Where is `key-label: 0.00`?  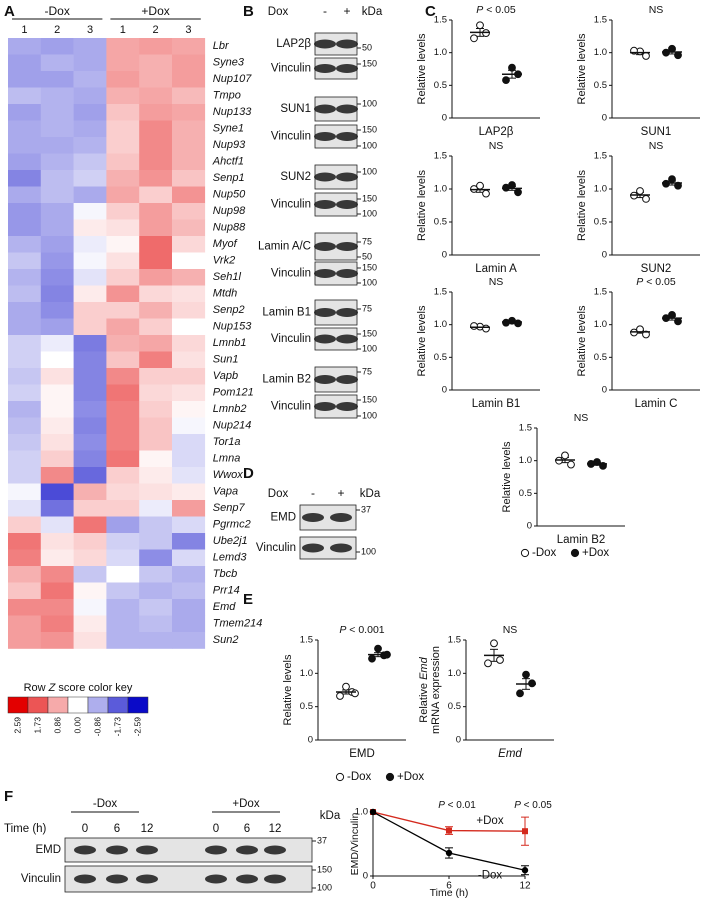 key-label: 0.00 is located at coordinates (77, 725).